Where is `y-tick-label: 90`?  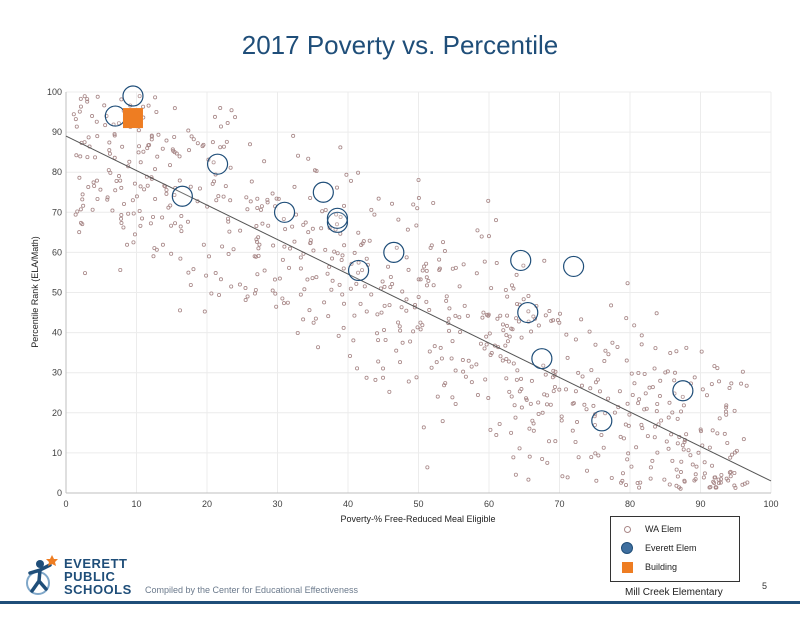
y-tick-label: 90 is located at coordinates (57, 132).